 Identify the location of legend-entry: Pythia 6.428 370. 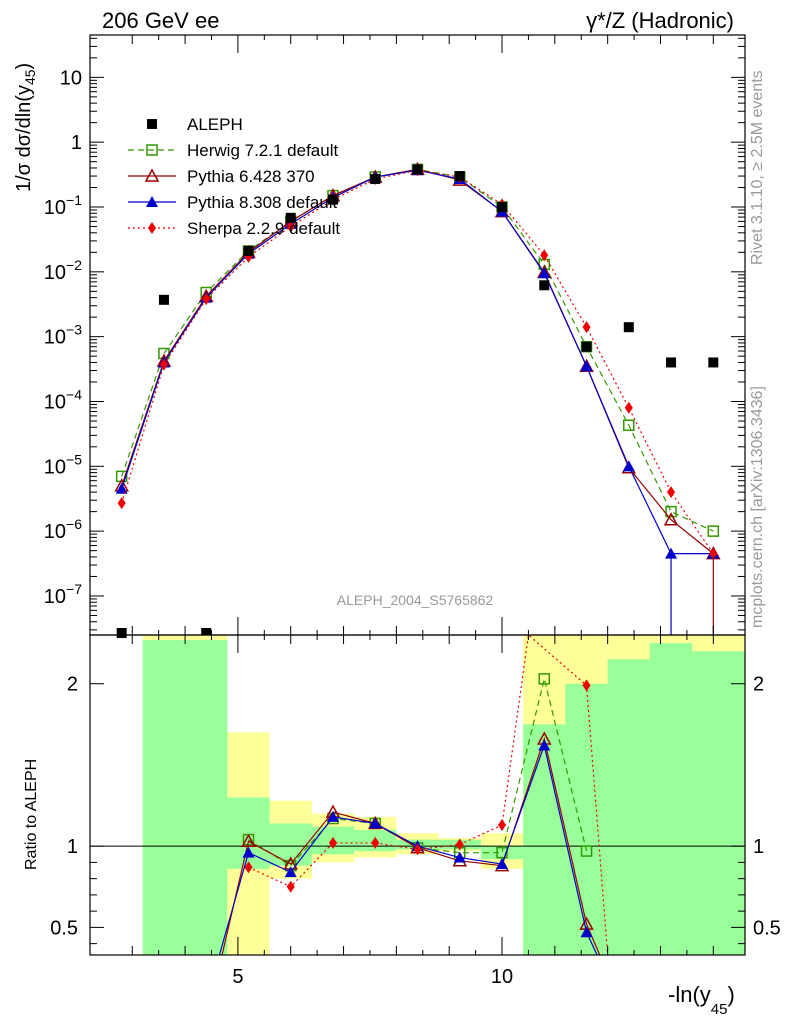
(221, 176).